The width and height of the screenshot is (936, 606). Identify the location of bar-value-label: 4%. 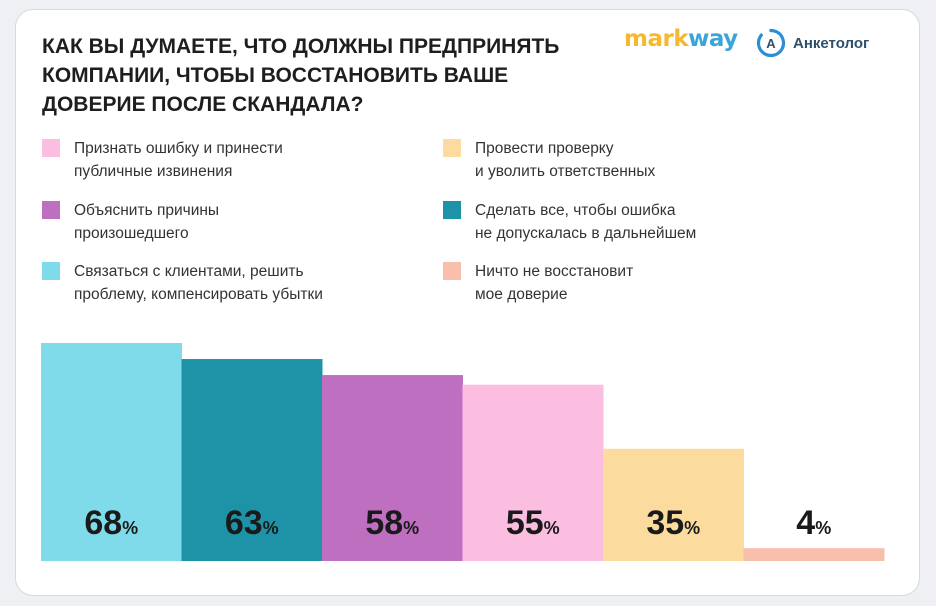
(813, 523).